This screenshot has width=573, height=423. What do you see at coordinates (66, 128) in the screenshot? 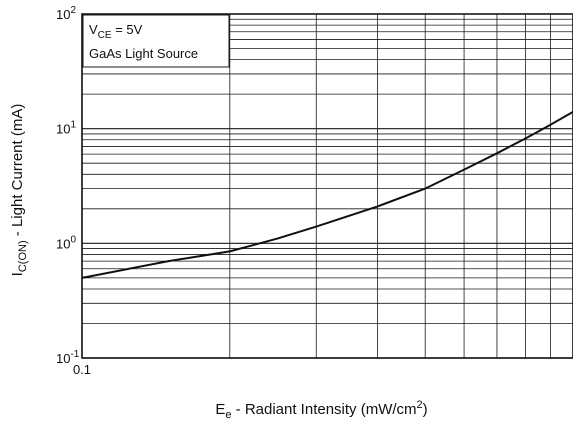
I see `y-tick-label: 10¹` at bounding box center [66, 128].